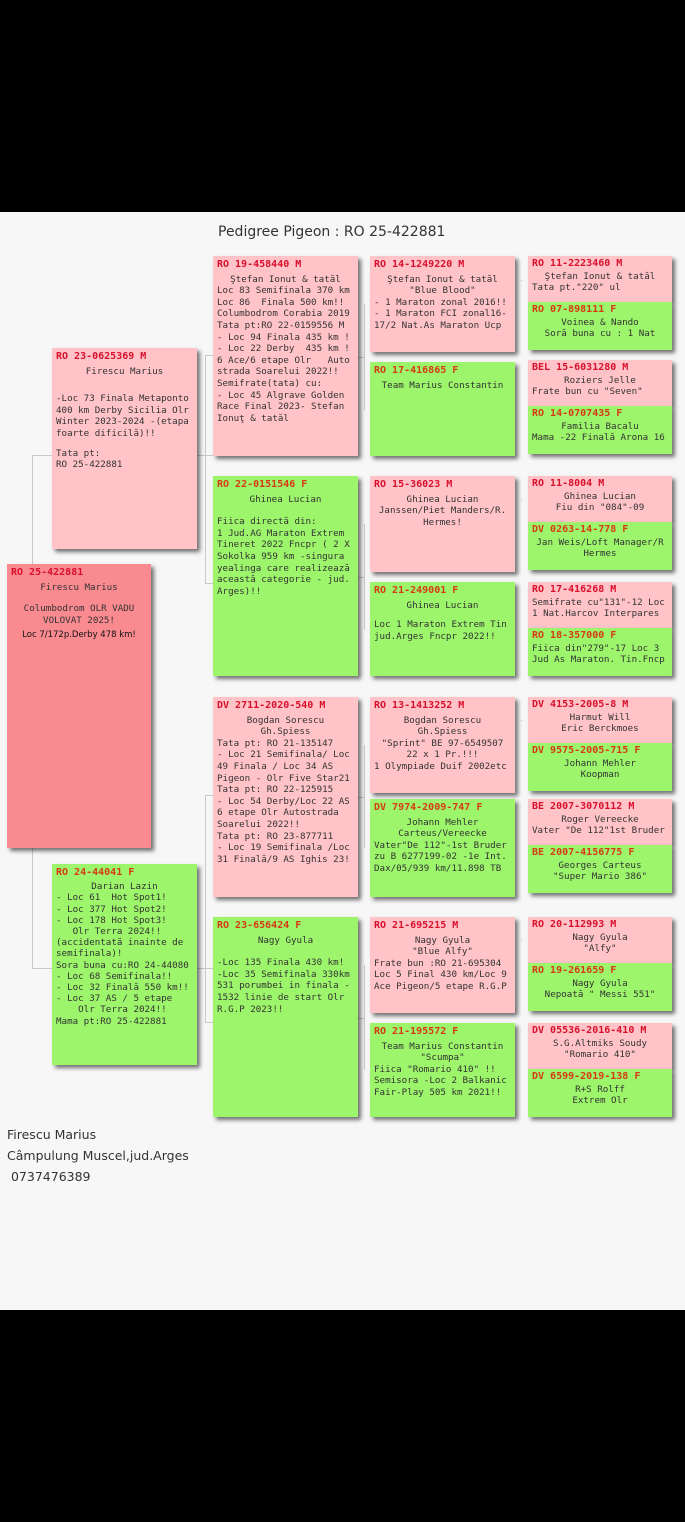 The image size is (685, 1522). What do you see at coordinates (600, 775) in the screenshot?
I see `breeder-line: Koopman` at bounding box center [600, 775].